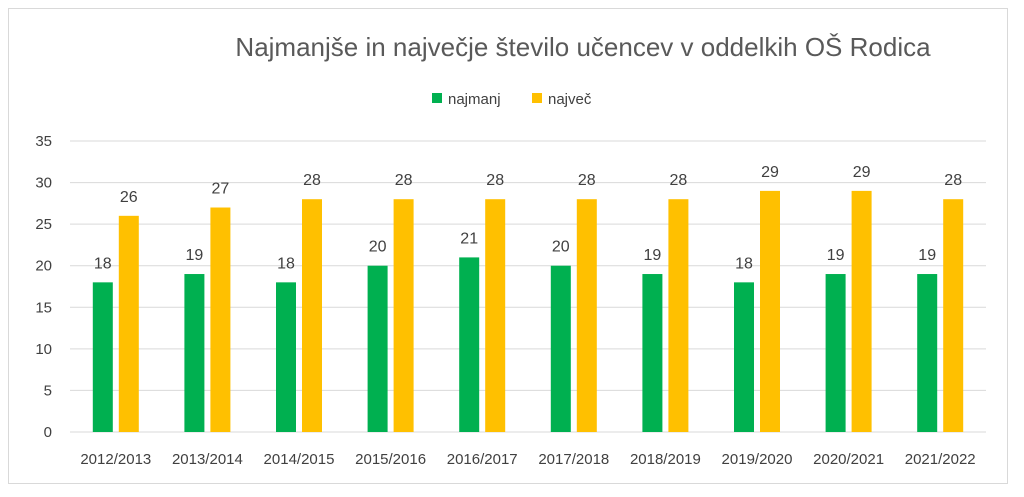  What do you see at coordinates (43, 141) in the screenshot?
I see `y-tick-label: 35` at bounding box center [43, 141].